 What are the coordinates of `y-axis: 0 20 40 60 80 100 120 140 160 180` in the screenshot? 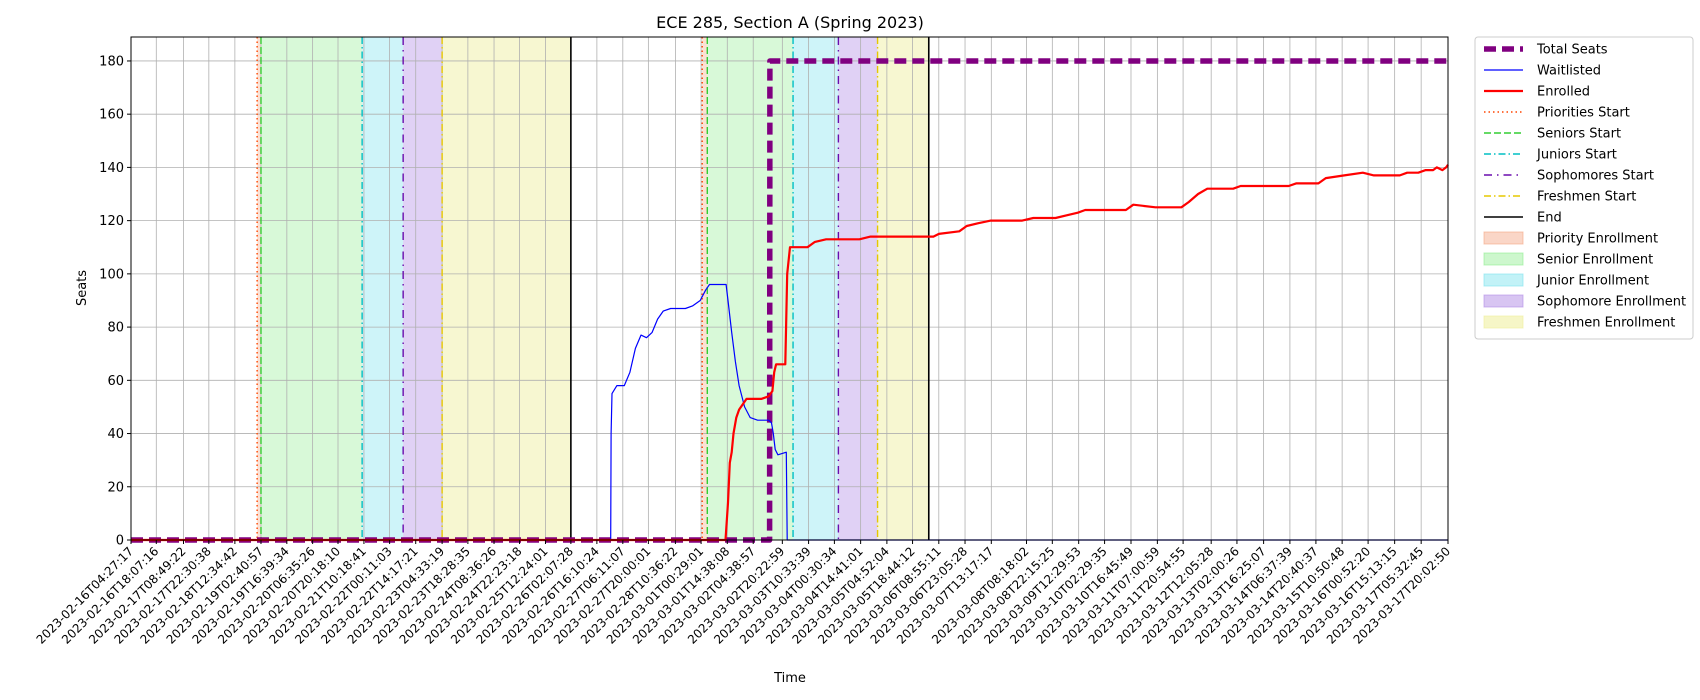 It's located at (115, 301).